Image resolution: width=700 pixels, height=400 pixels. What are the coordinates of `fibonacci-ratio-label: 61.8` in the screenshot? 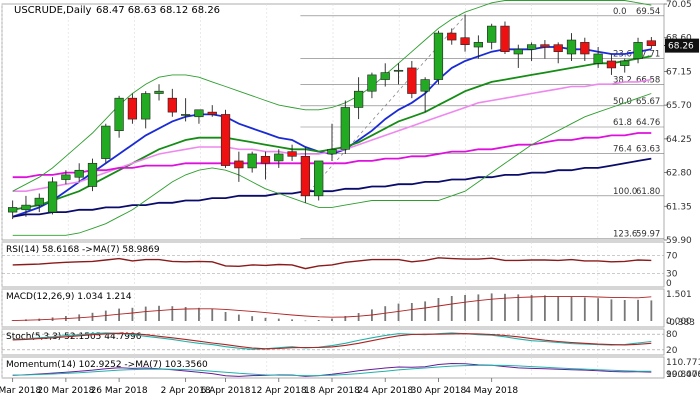 It's located at (622, 123).